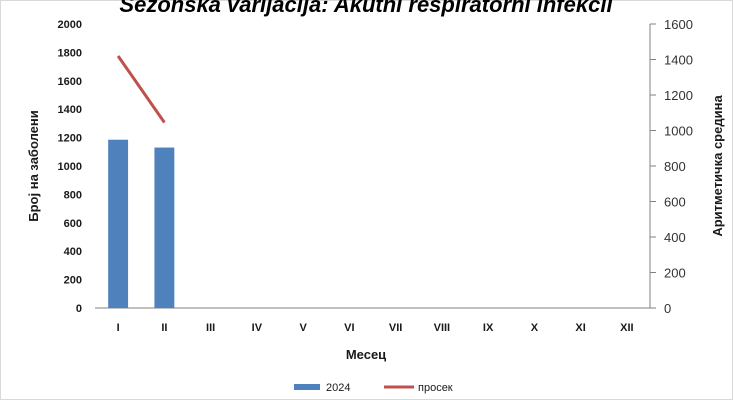 Image resolution: width=733 pixels, height=400 pixels. What do you see at coordinates (678, 24) in the screenshot?
I see `y2-tick-label: 1600` at bounding box center [678, 24].